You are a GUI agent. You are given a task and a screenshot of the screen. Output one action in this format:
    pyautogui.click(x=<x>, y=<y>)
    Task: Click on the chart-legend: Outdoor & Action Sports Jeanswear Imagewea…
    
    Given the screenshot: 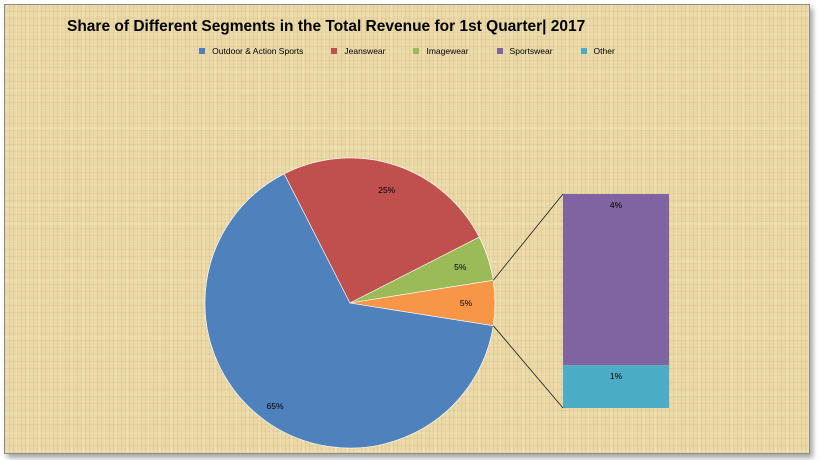 What is the action you would take?
    pyautogui.click(x=407, y=51)
    